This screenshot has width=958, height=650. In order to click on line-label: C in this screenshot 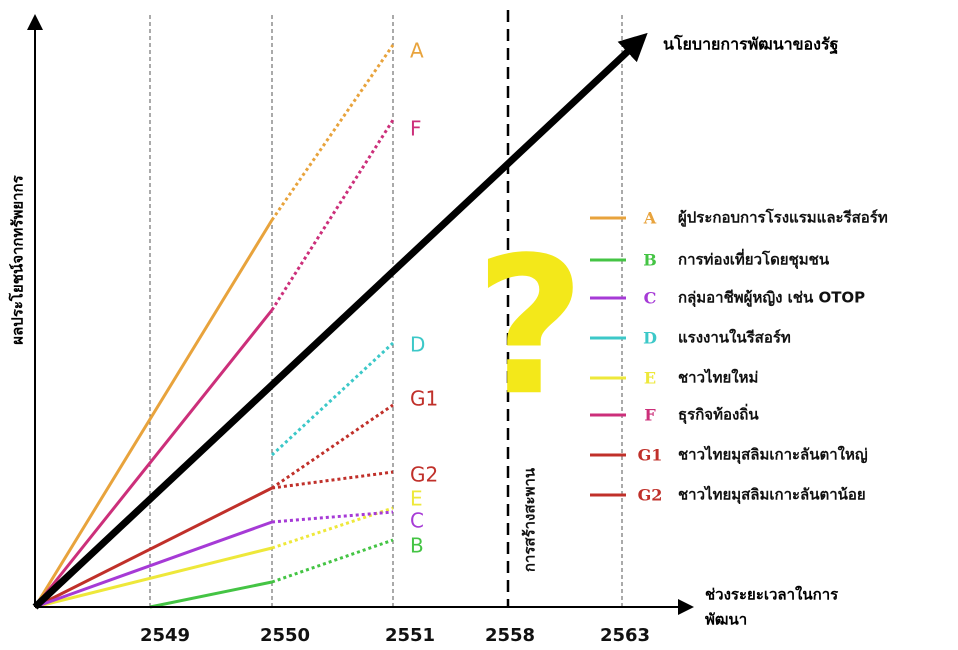, I will do `click(417, 521)`.